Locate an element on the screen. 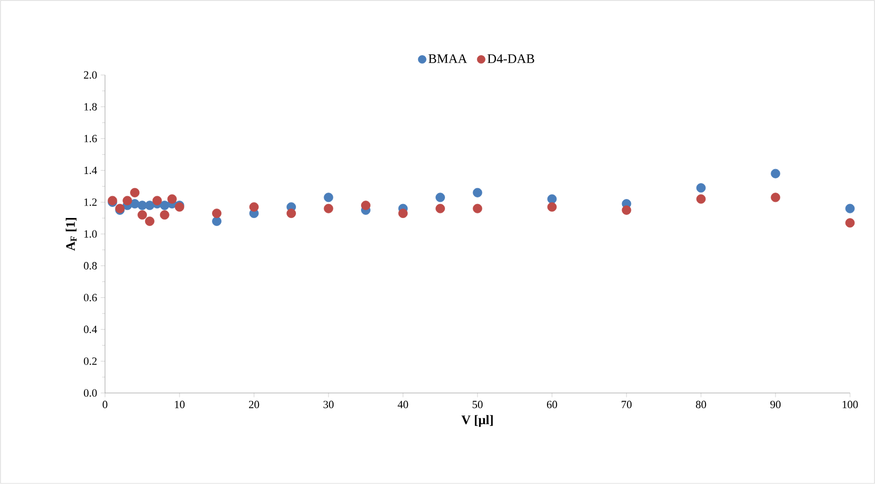 The width and height of the screenshot is (875, 484). x-tick-label: 70 is located at coordinates (627, 404).